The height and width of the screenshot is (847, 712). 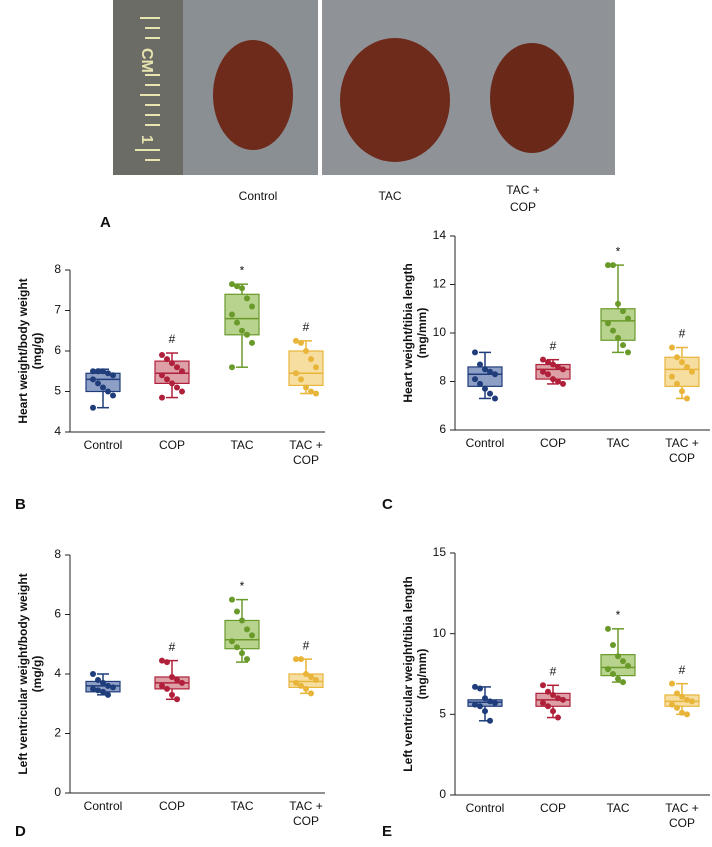 What do you see at coordinates (23, 350) in the screenshot?
I see `y-axis-label: Heart weight/body weight` at bounding box center [23, 350].